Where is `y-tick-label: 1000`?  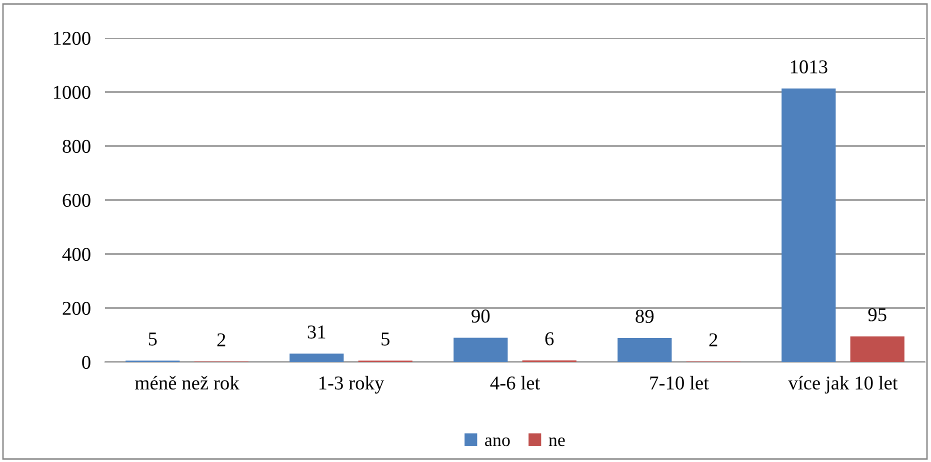 y-tick-label: 1000 is located at coordinates (72, 92).